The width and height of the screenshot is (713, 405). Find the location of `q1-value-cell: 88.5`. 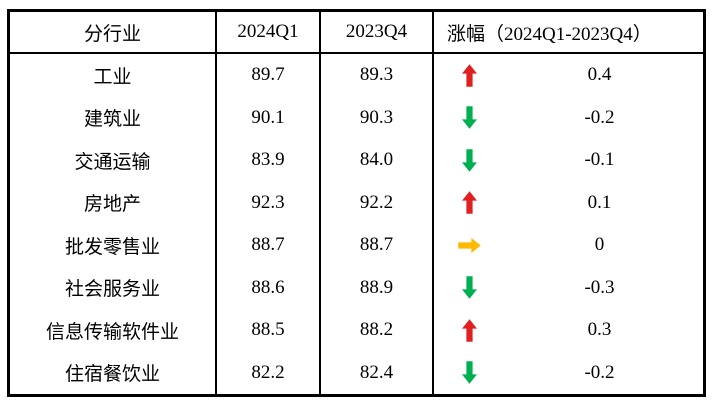

q1-value-cell: 88.5 is located at coordinates (269, 330).